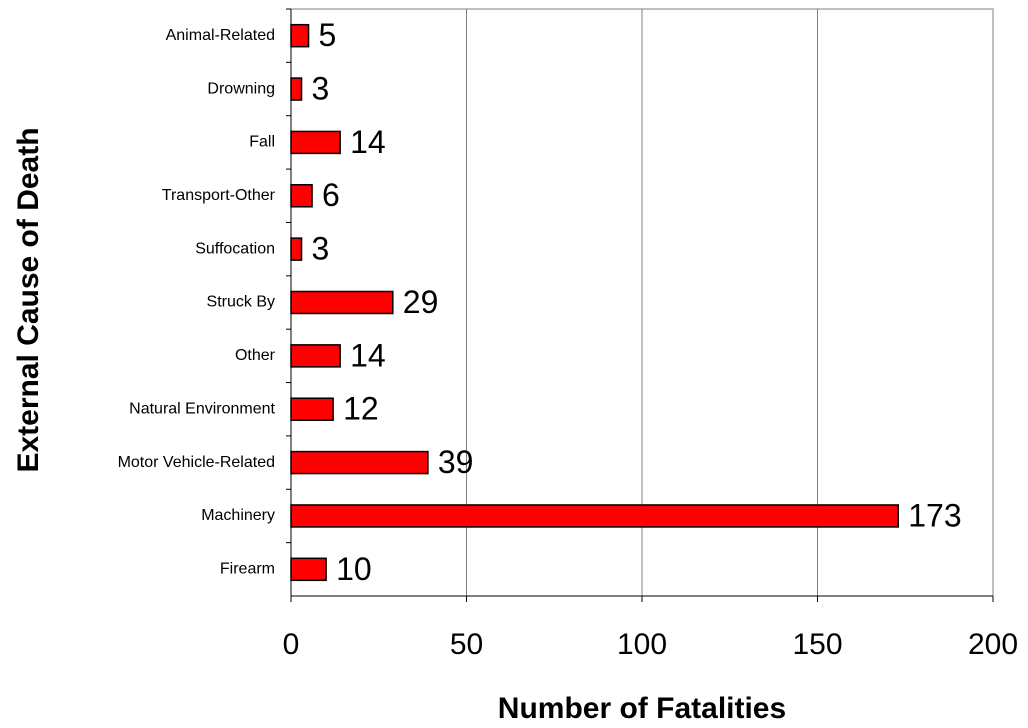 The image size is (1028, 728). I want to click on x-tick-label: 150, so click(817, 644).